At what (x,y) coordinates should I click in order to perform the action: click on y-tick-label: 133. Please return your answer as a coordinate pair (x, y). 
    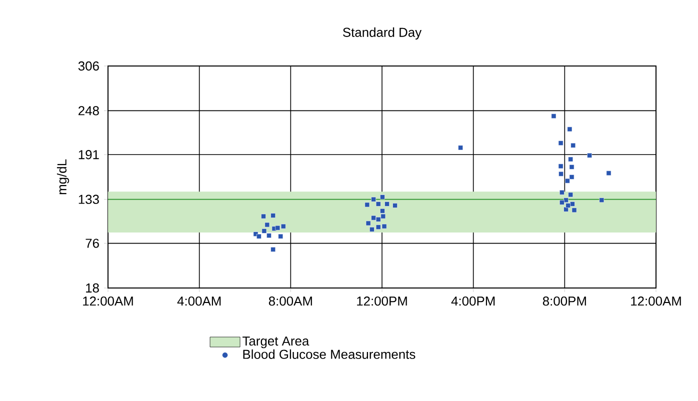
    Looking at the image, I should click on (88, 199).